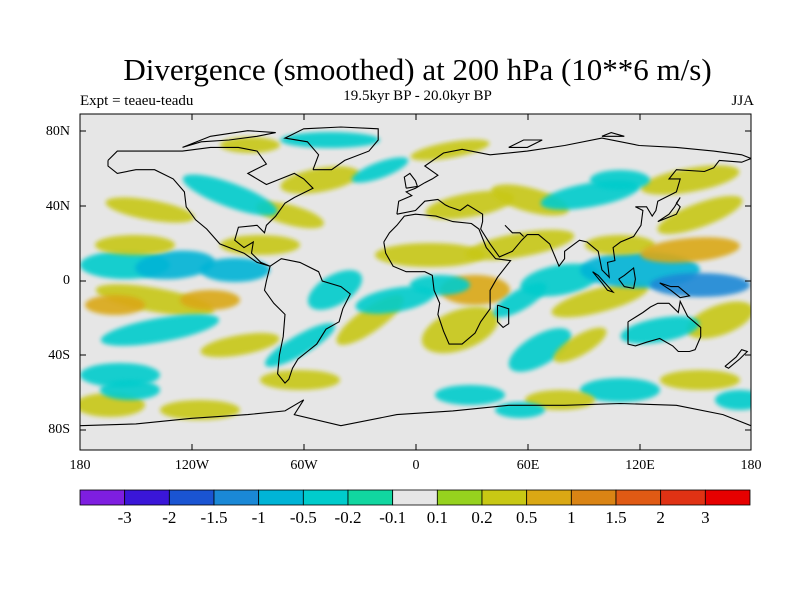 Image resolution: width=800 pixels, height=600 pixels. What do you see at coordinates (57, 131) in the screenshot?
I see `lat-label-80n: 80N` at bounding box center [57, 131].